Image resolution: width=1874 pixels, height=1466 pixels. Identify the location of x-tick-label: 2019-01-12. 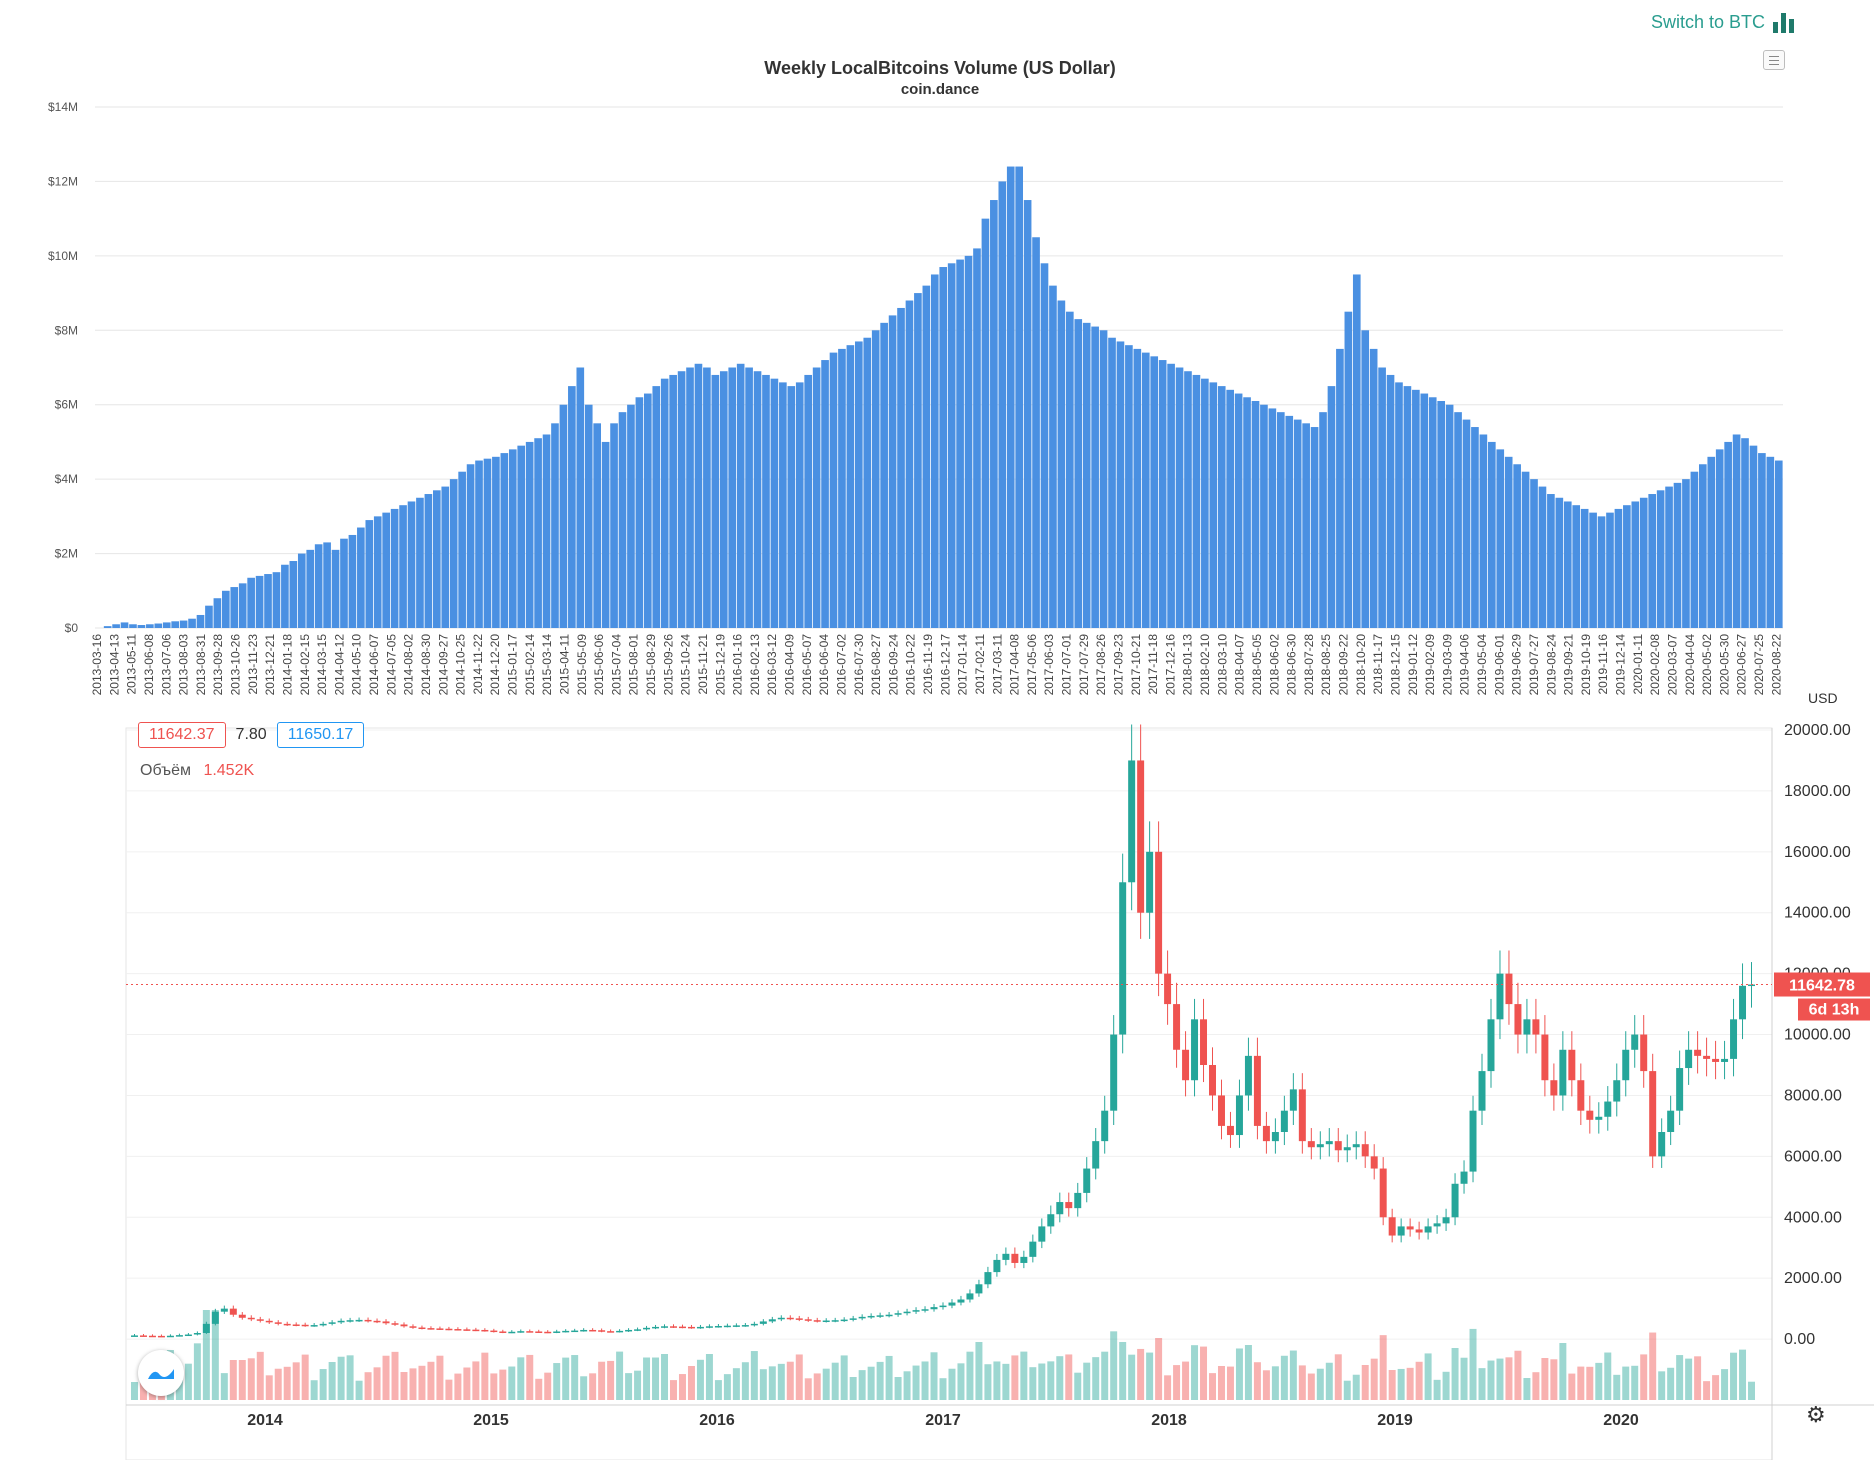
(1413, 665).